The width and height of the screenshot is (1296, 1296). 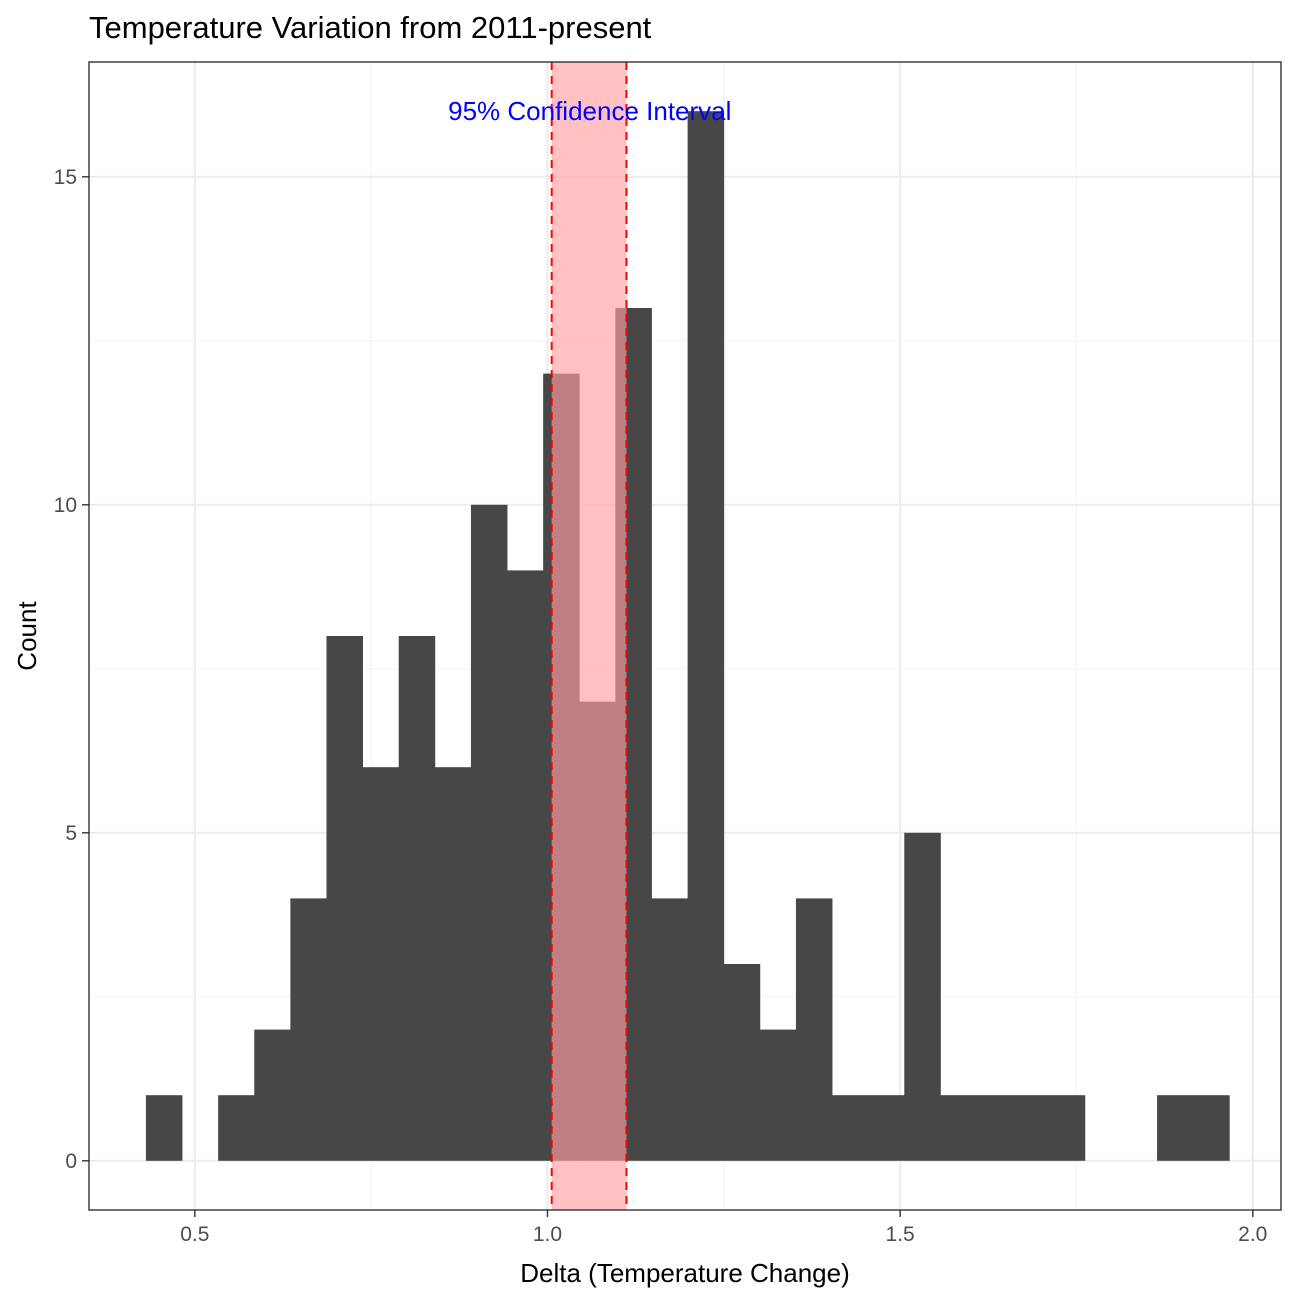 I want to click on y-tick-label: 10, so click(x=65, y=505).